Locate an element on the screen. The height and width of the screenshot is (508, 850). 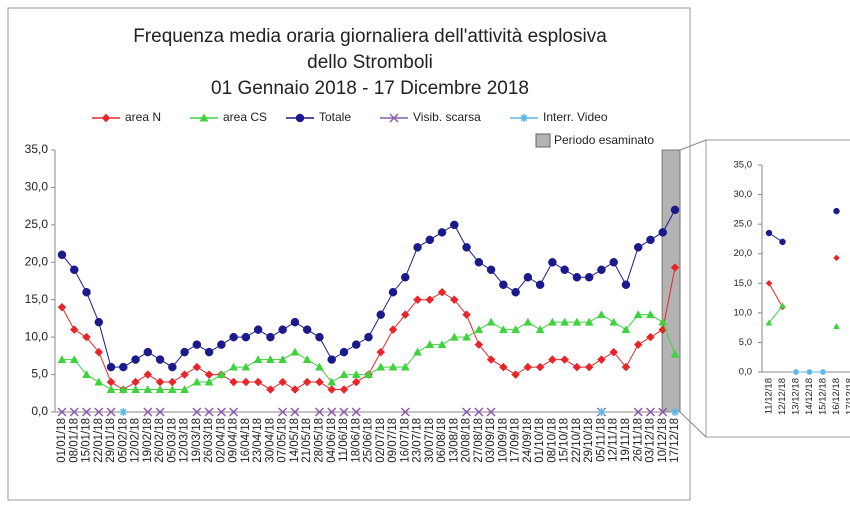
x-tick-label: 03/12/18 is located at coordinates (651, 440).